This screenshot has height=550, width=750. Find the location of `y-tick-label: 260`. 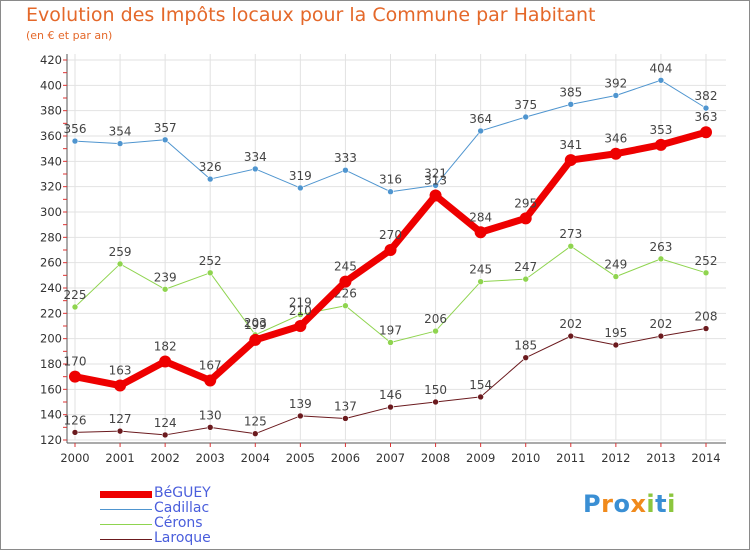

y-tick-label: 260 is located at coordinates (51, 263).